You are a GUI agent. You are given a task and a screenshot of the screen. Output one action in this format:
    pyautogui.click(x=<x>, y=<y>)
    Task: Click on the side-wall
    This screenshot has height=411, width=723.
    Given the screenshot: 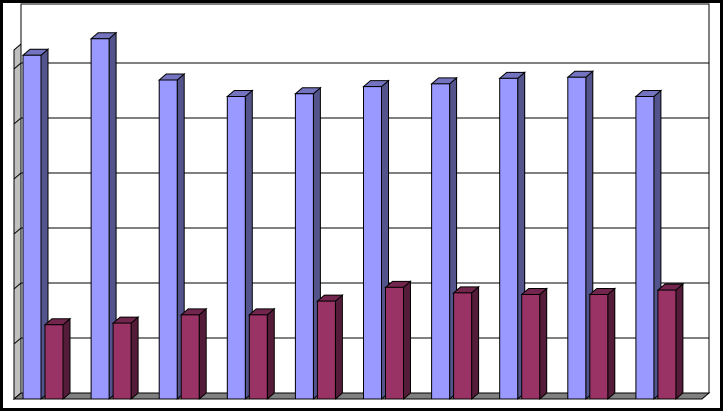 What is the action you would take?
    pyautogui.click(x=17, y=221)
    